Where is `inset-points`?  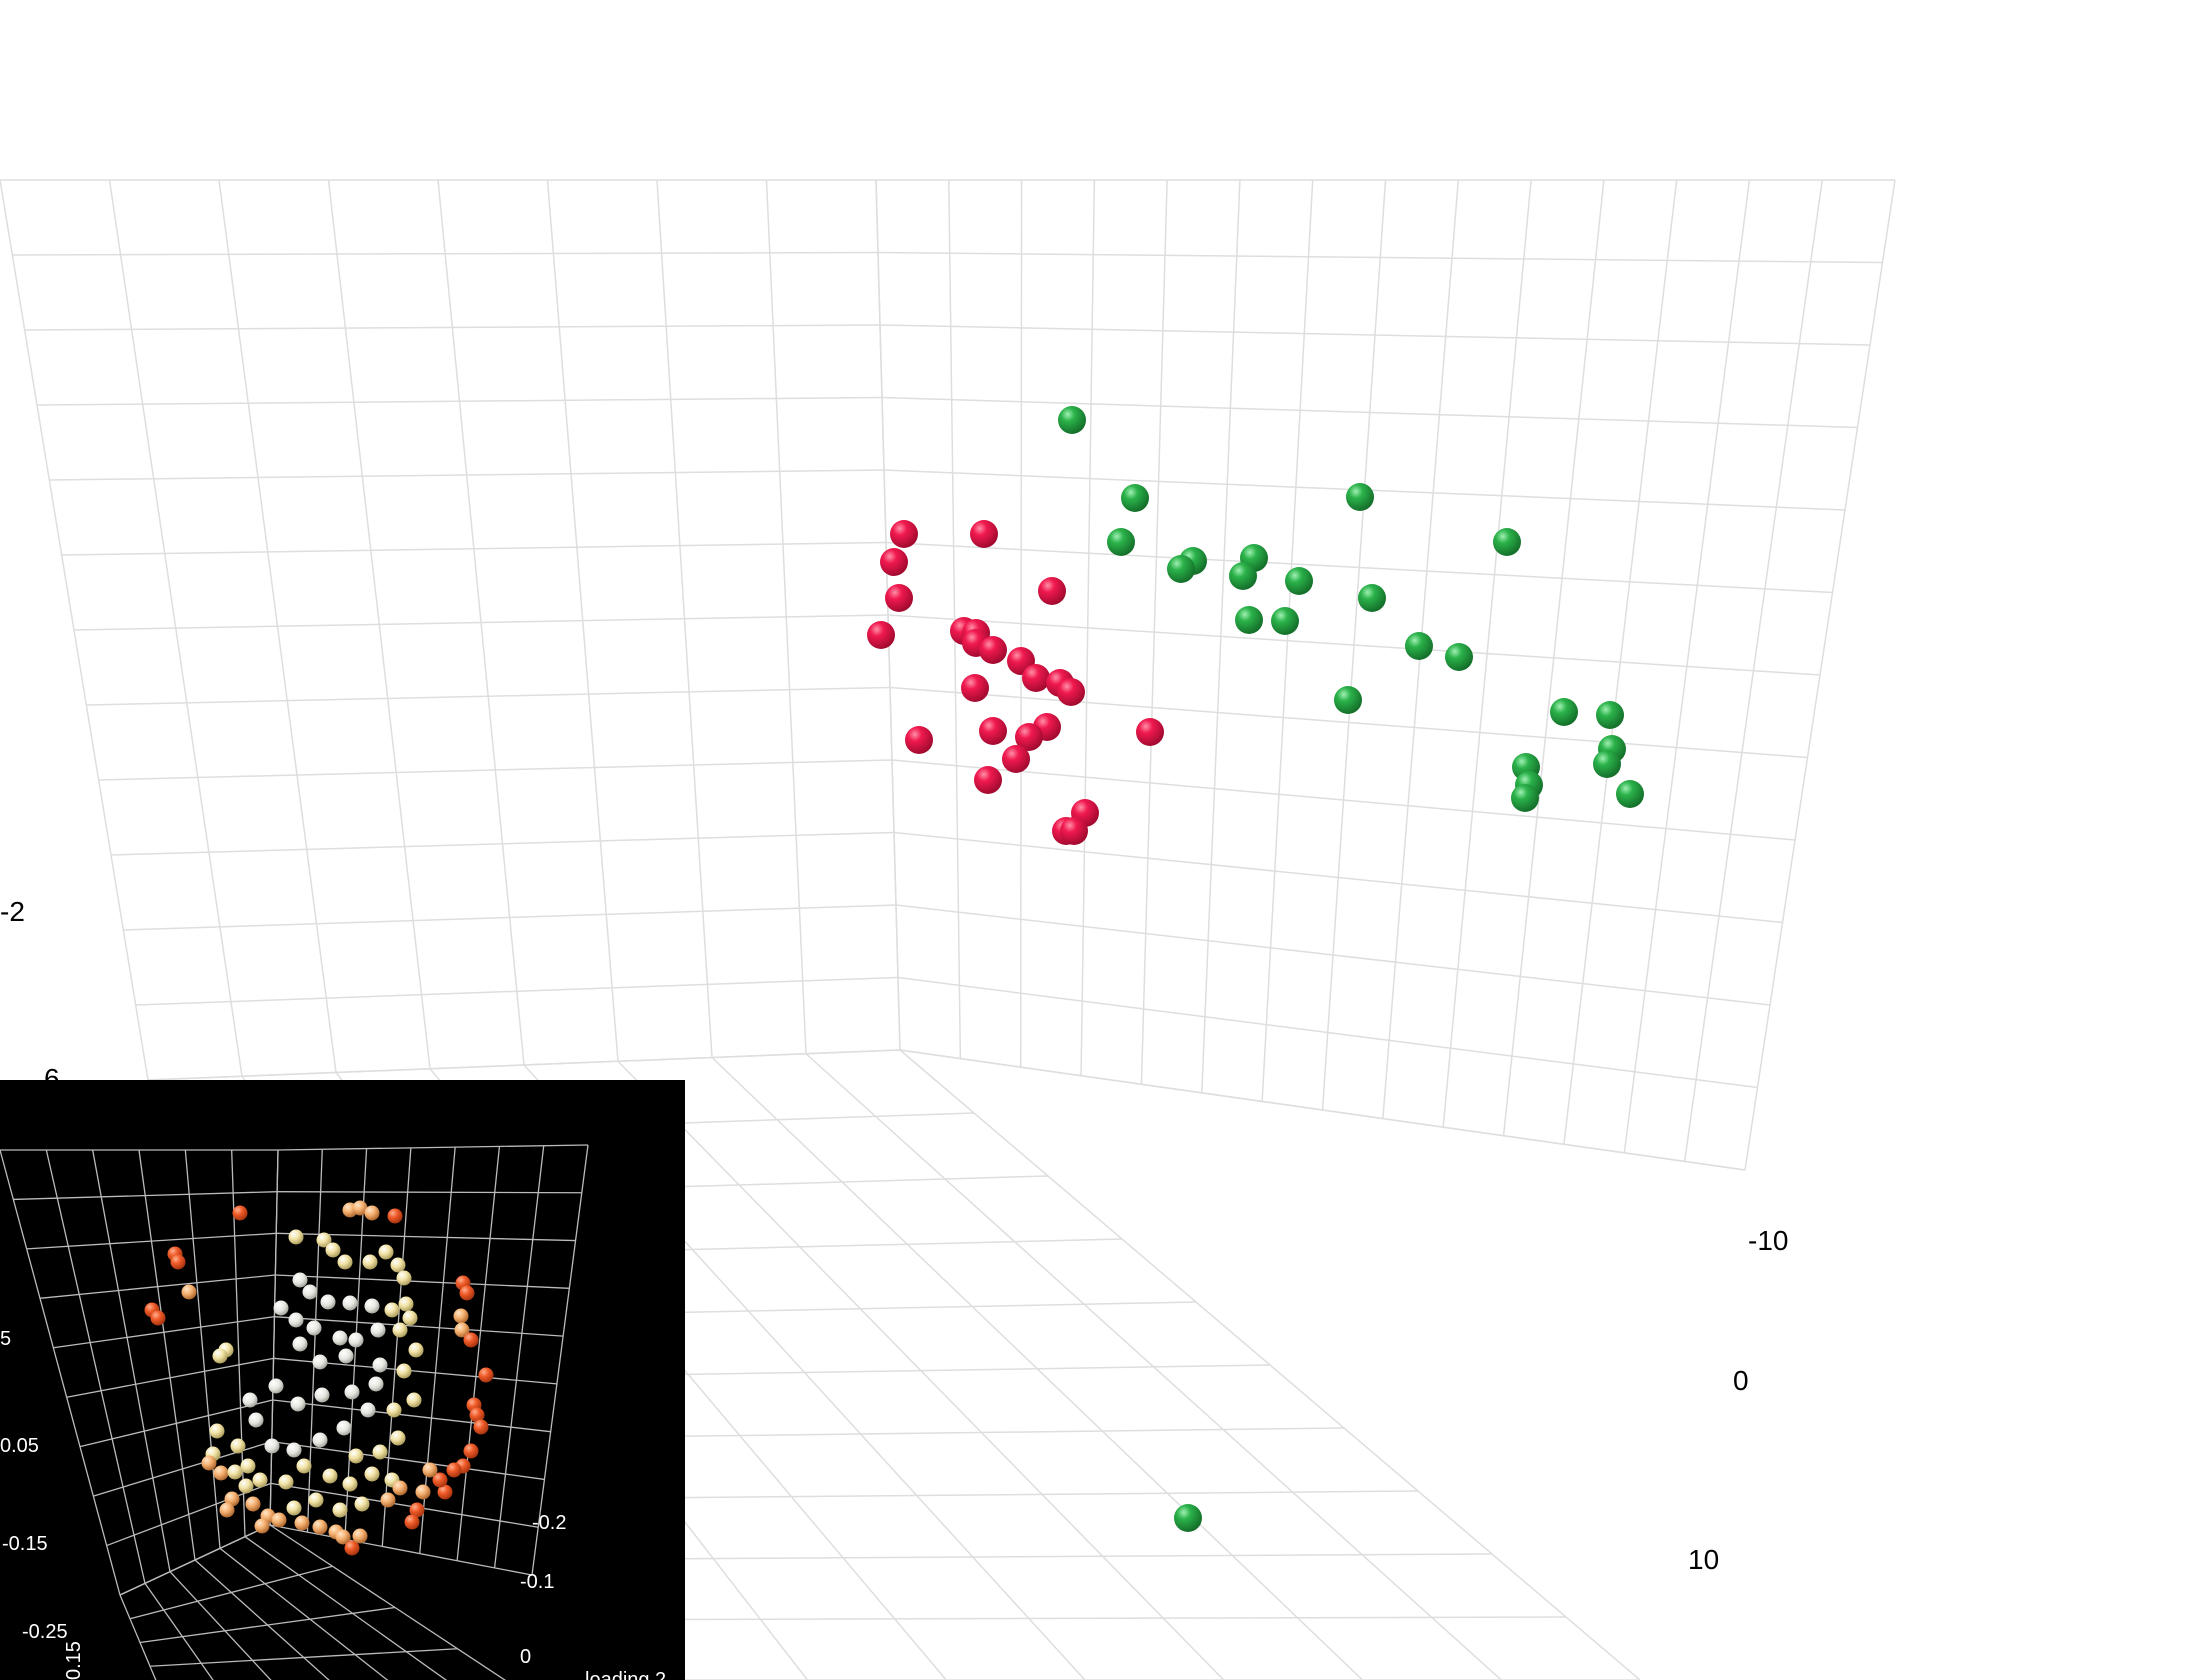
inset-points is located at coordinates (319, 1378).